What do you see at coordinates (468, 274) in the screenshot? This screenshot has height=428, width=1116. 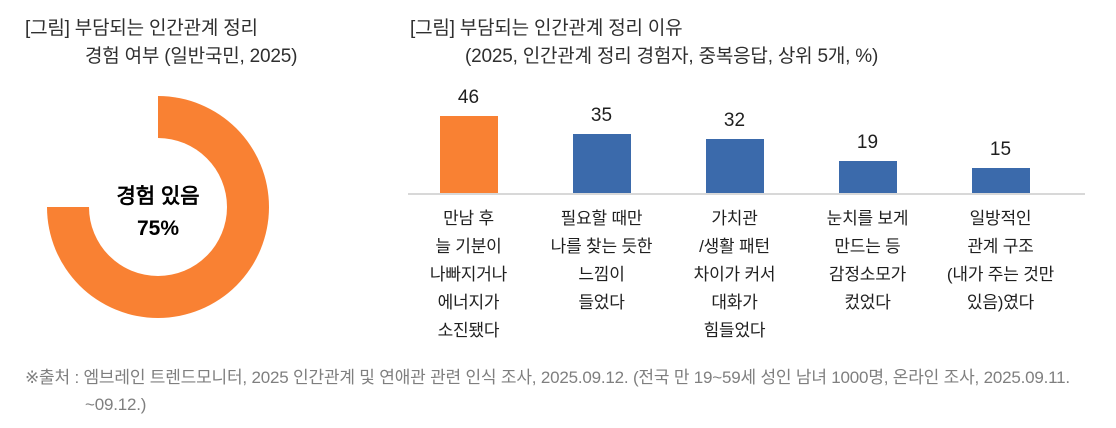 I see `bar-category-label: 만남 후 늘 기분이 나빠지거나 에너지가 소진됐다` at bounding box center [468, 274].